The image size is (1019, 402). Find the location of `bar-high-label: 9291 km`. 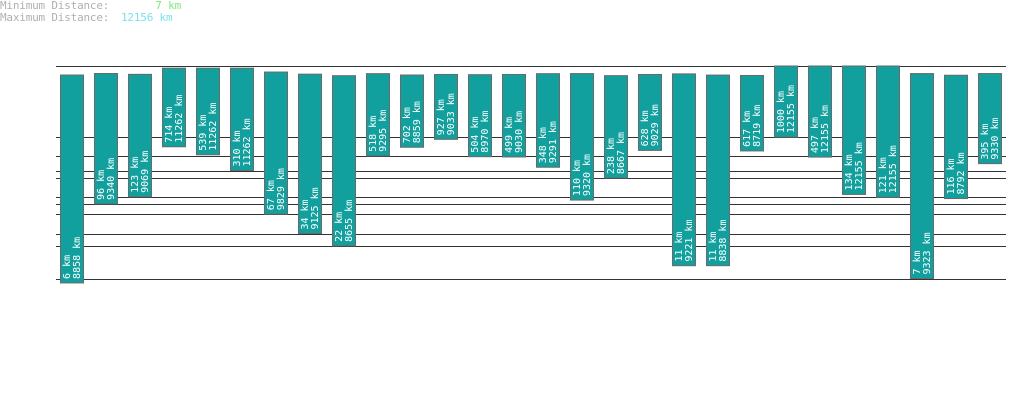

bar-high-label: 9291 km is located at coordinates (553, 142).